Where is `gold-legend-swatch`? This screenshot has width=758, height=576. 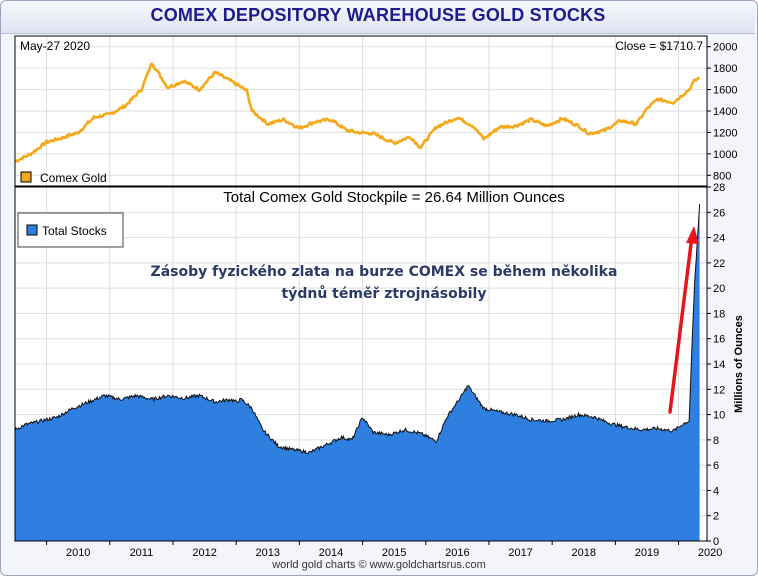 gold-legend-swatch is located at coordinates (26, 177).